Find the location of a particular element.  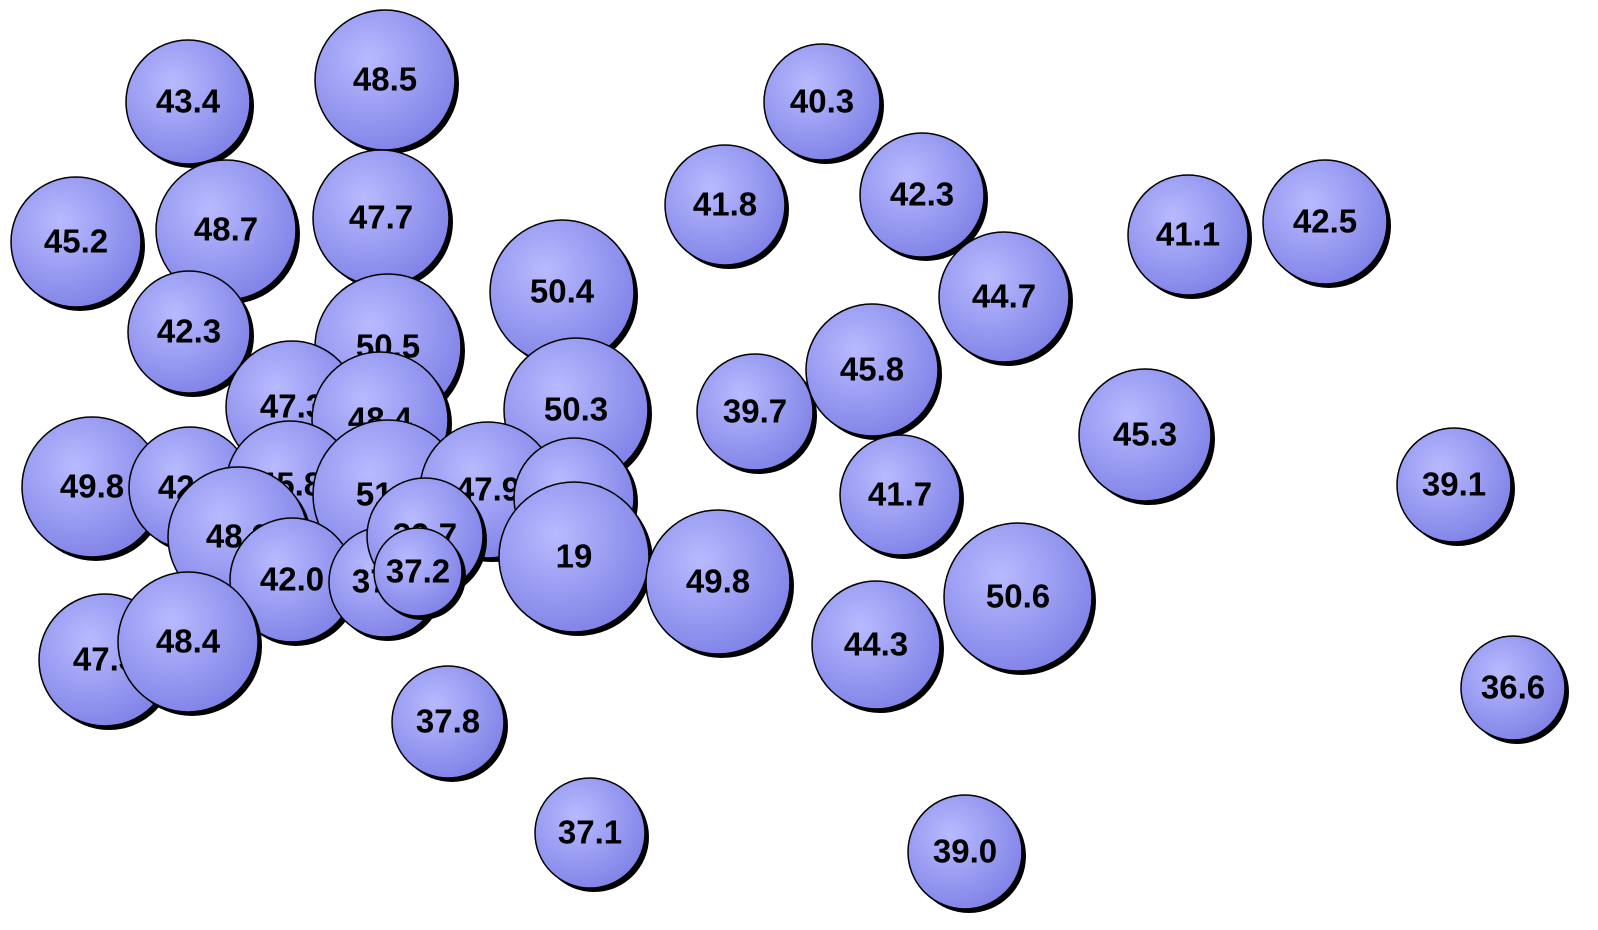

bubble-label: 45.3 is located at coordinates (1145, 434).